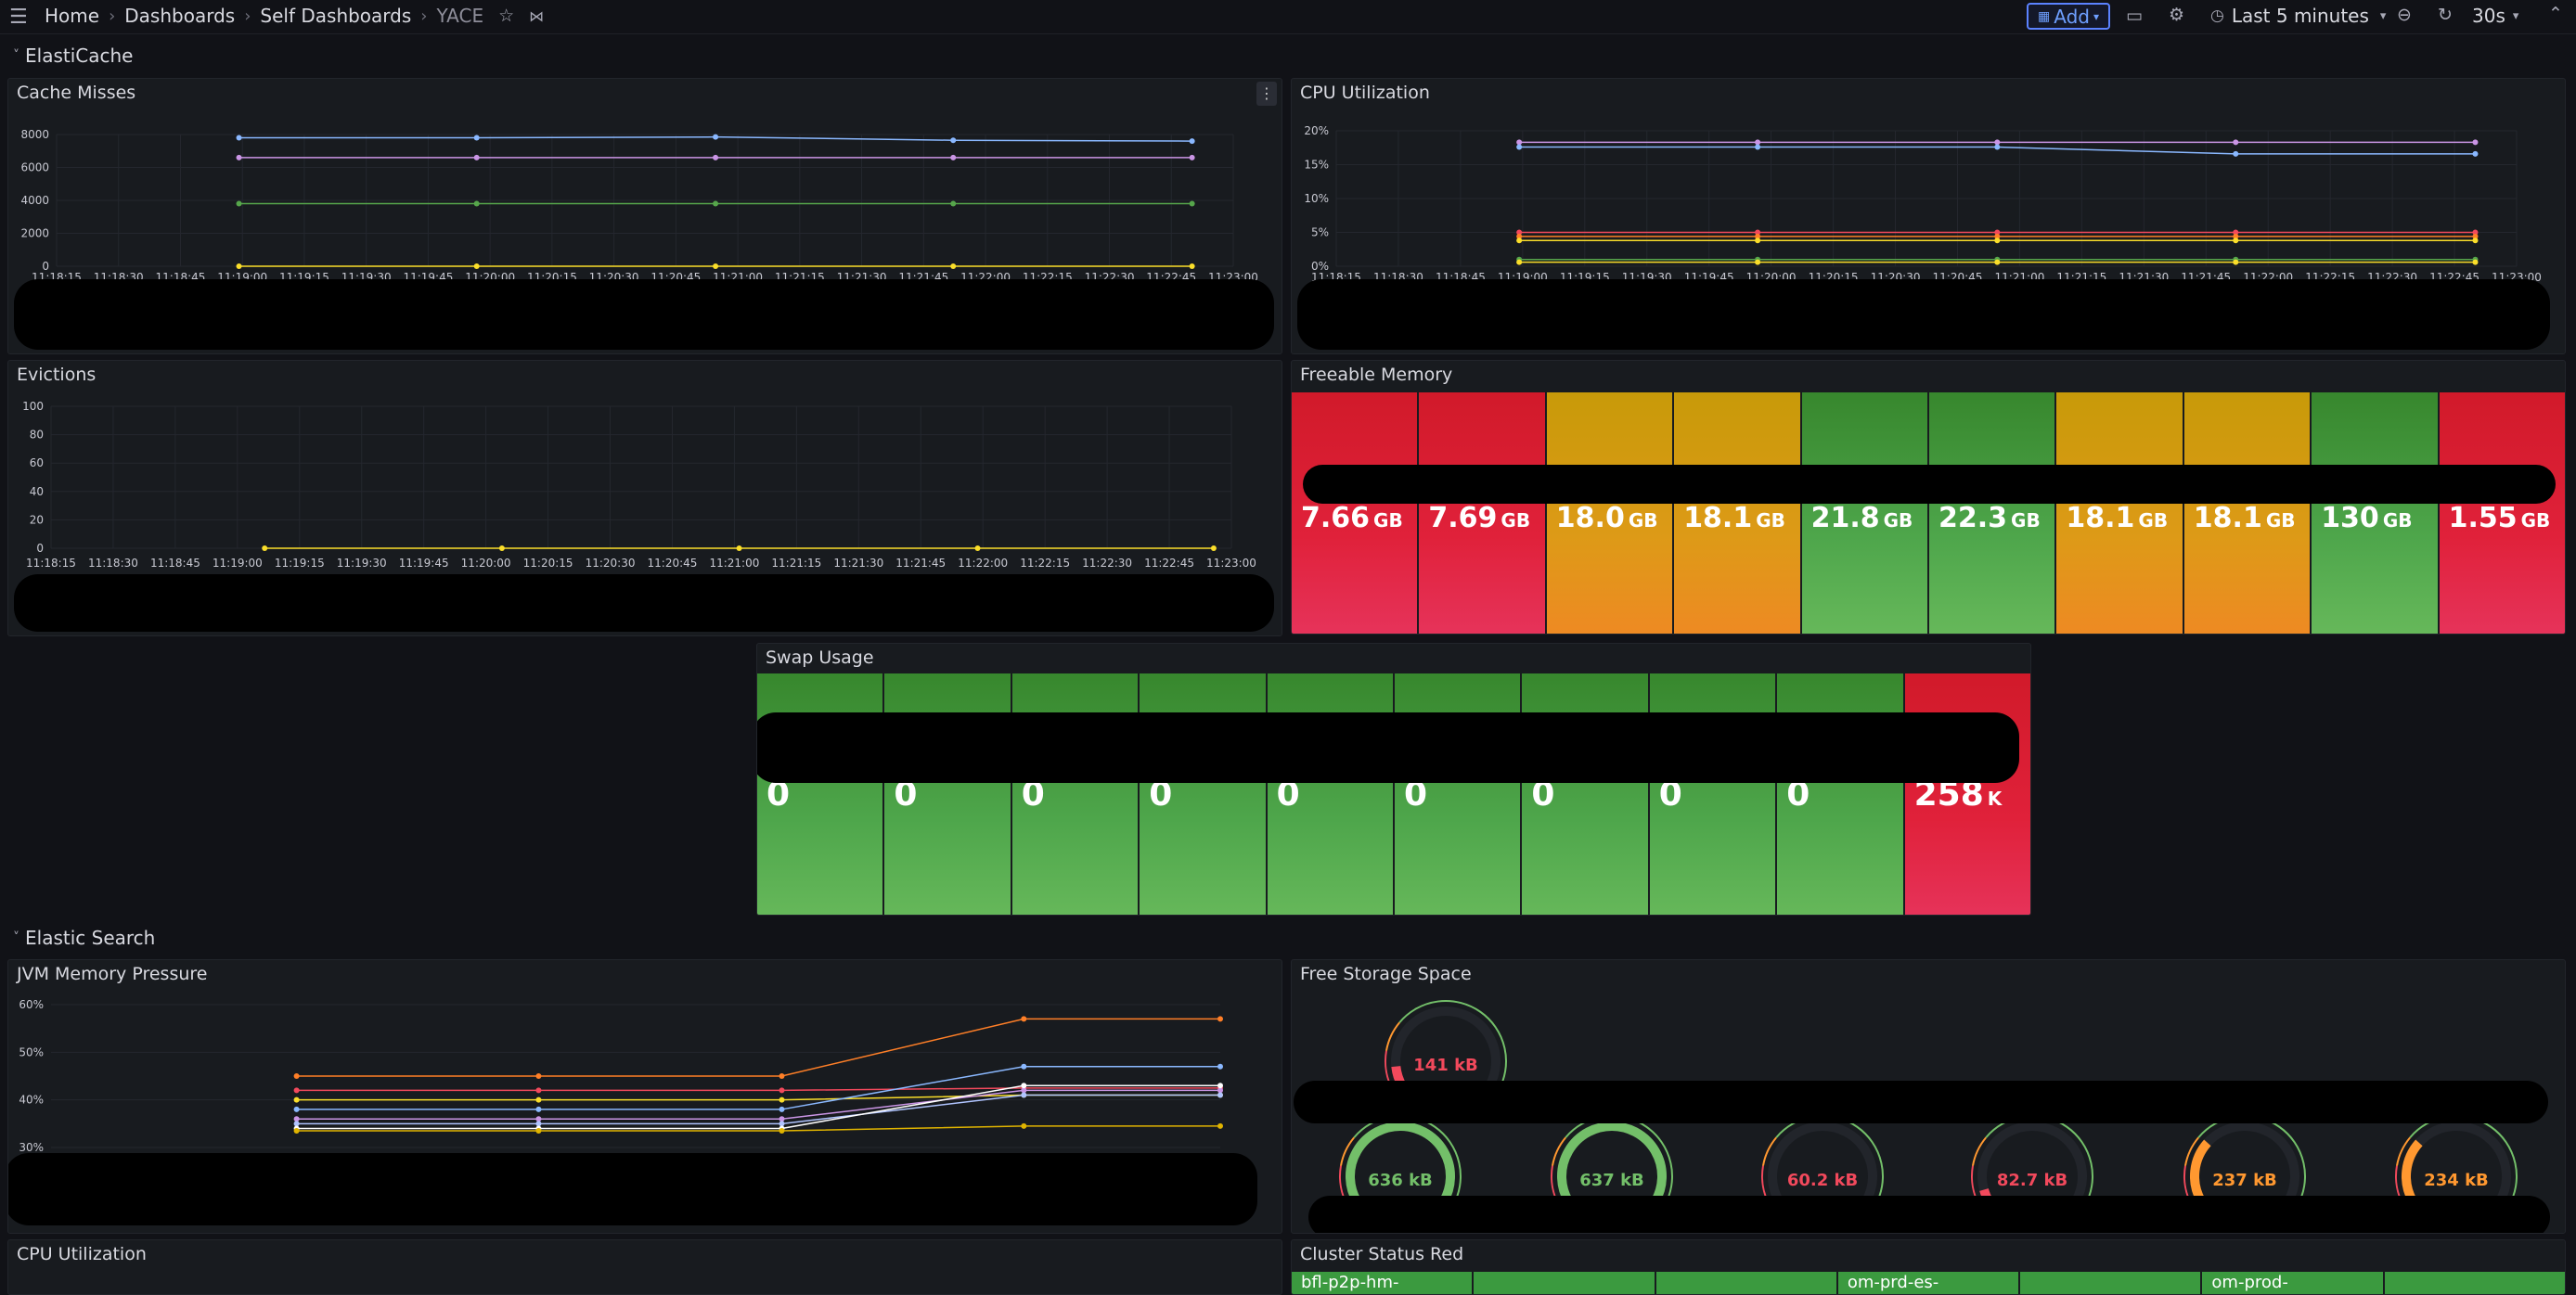 This screenshot has height=1295, width=2576. I want to click on stat-value: 18.0 GB, so click(1607, 518).